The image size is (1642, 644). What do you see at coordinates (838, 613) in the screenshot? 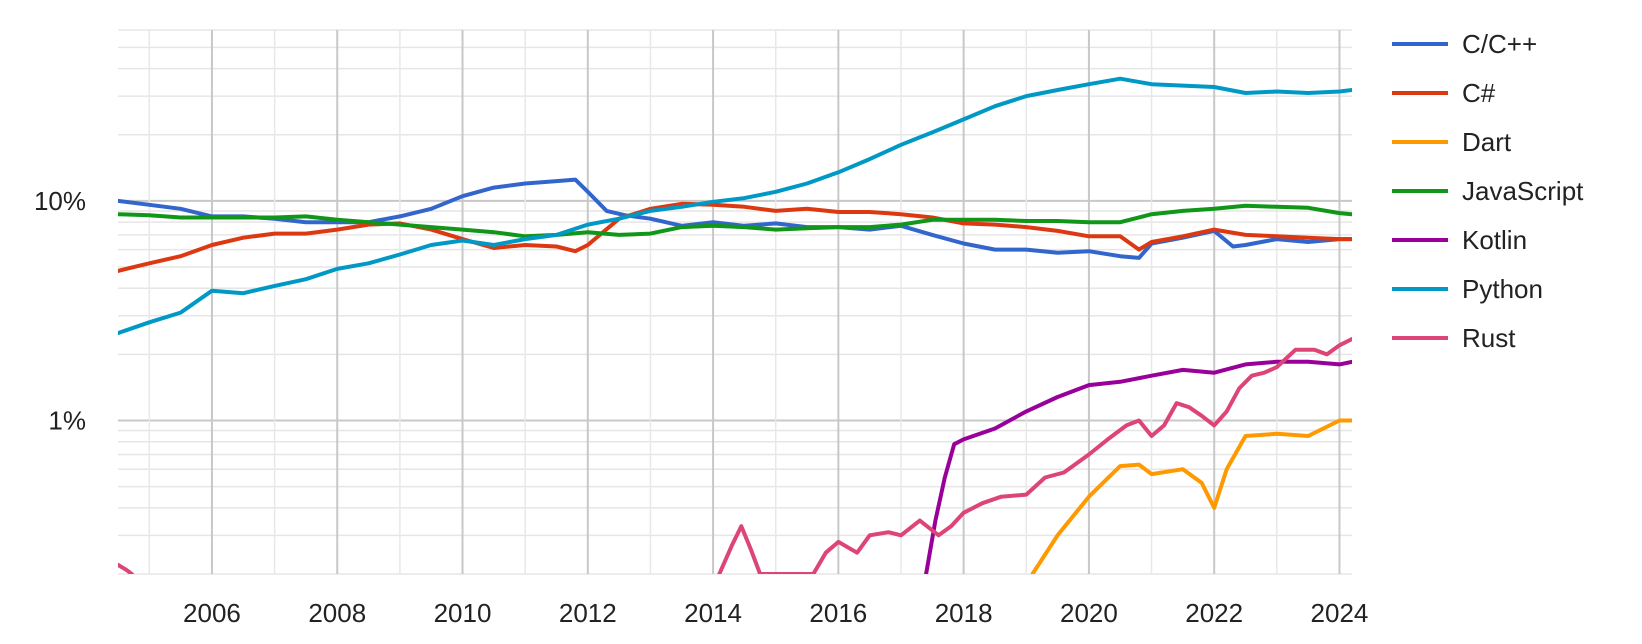
I see `x-tick-label: 2016` at bounding box center [838, 613].